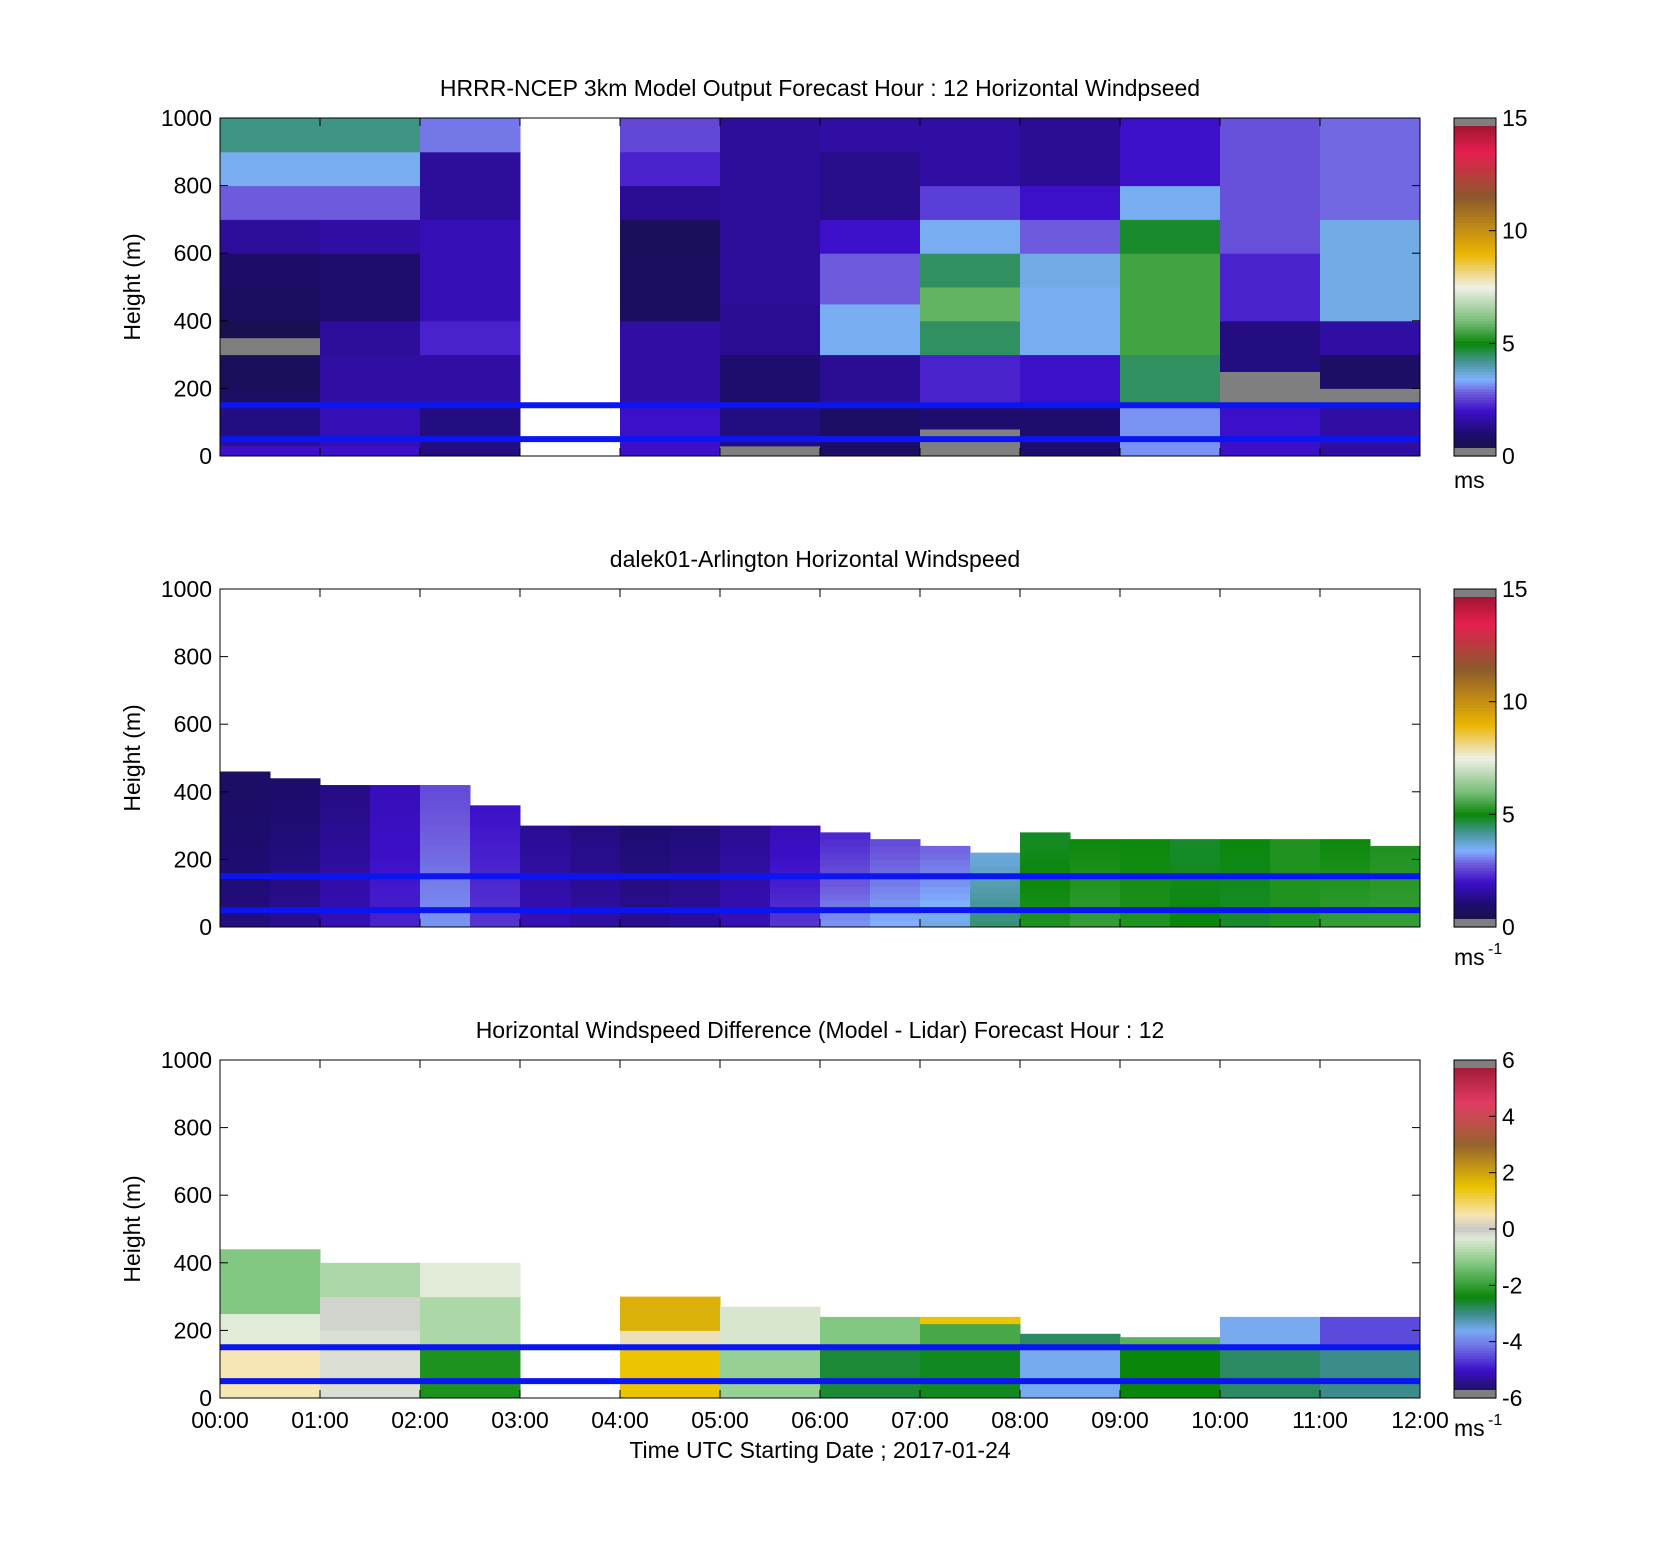 This screenshot has height=1561, width=1680. What do you see at coordinates (193, 253) in the screenshot?
I see `y-tick-label: 600` at bounding box center [193, 253].